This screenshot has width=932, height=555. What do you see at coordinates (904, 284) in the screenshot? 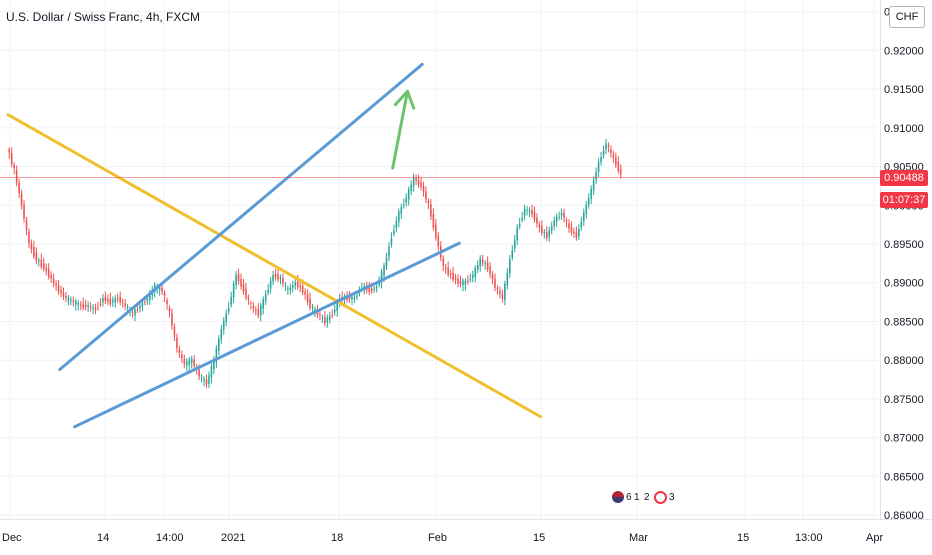
I see `price-tick-label: 0.89000` at bounding box center [904, 284].